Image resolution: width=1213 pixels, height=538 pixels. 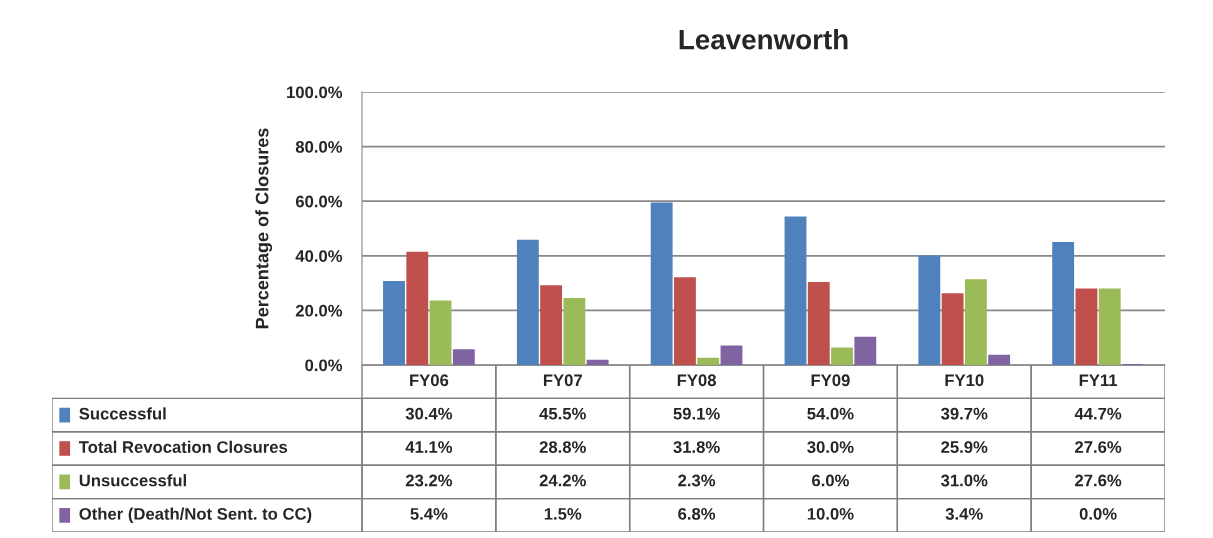 I want to click on data-label: 5.4%, so click(x=429, y=514).